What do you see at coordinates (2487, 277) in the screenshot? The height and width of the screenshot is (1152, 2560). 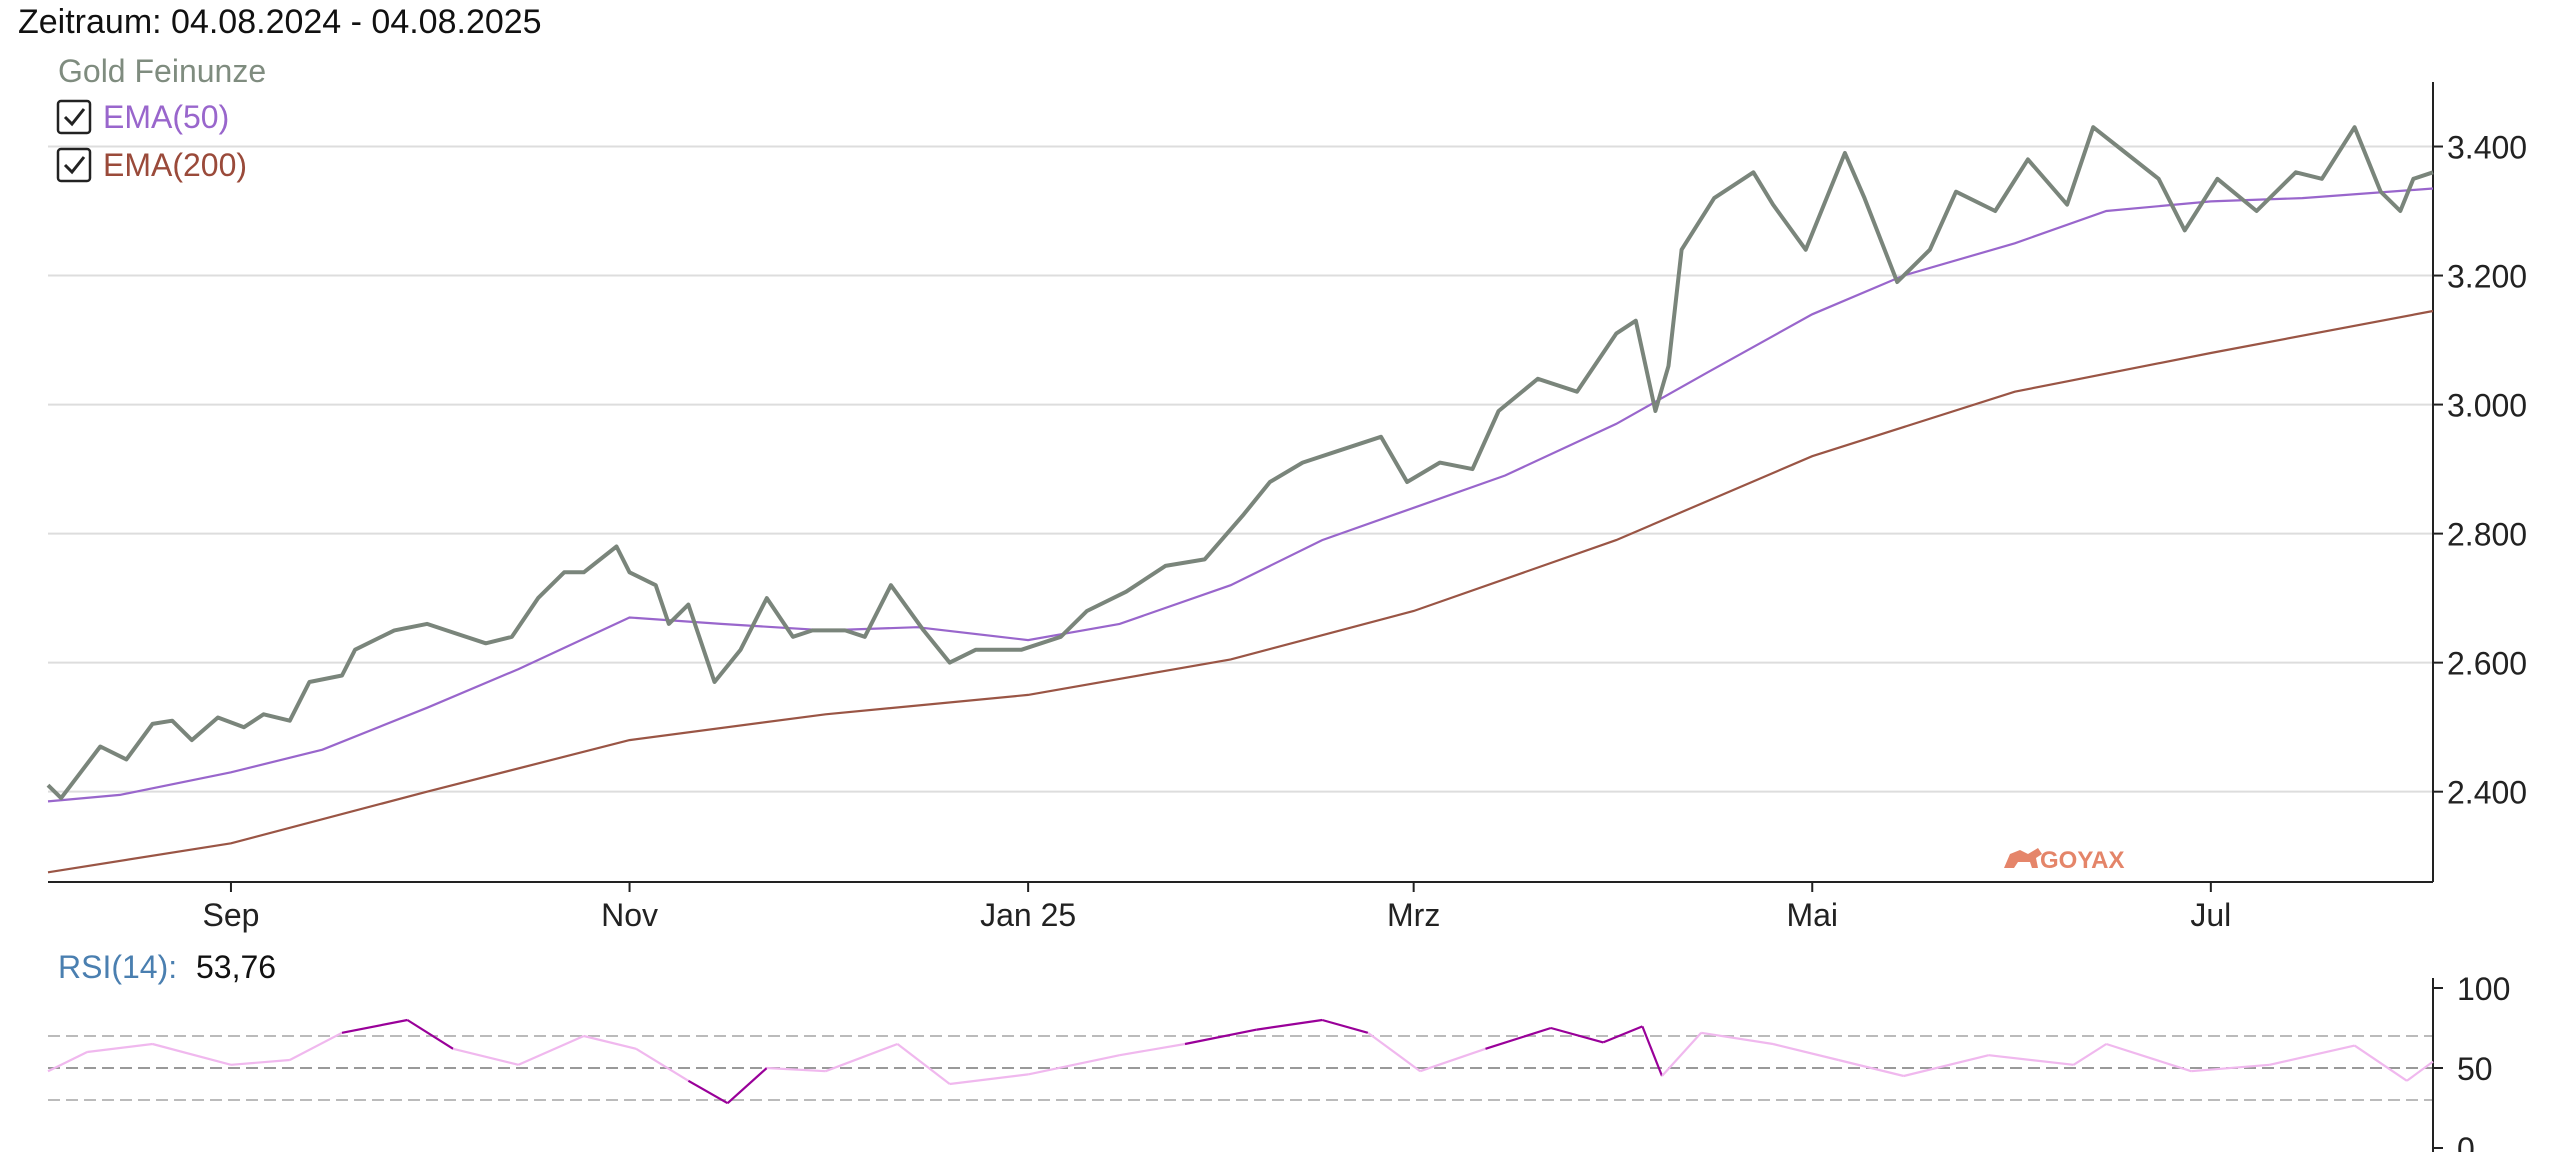 I see `y-tick-label: 3.200` at bounding box center [2487, 277].